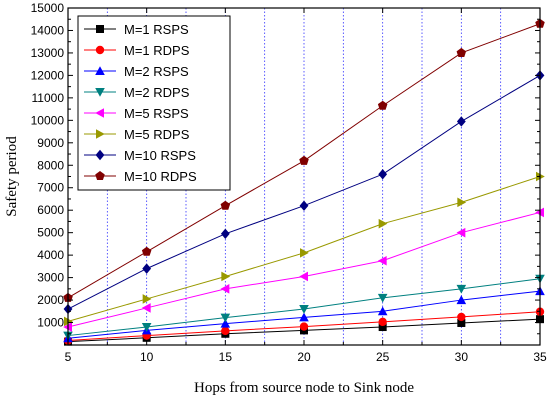 The width and height of the screenshot is (550, 404). I want to click on legend-box, so click(154, 103).